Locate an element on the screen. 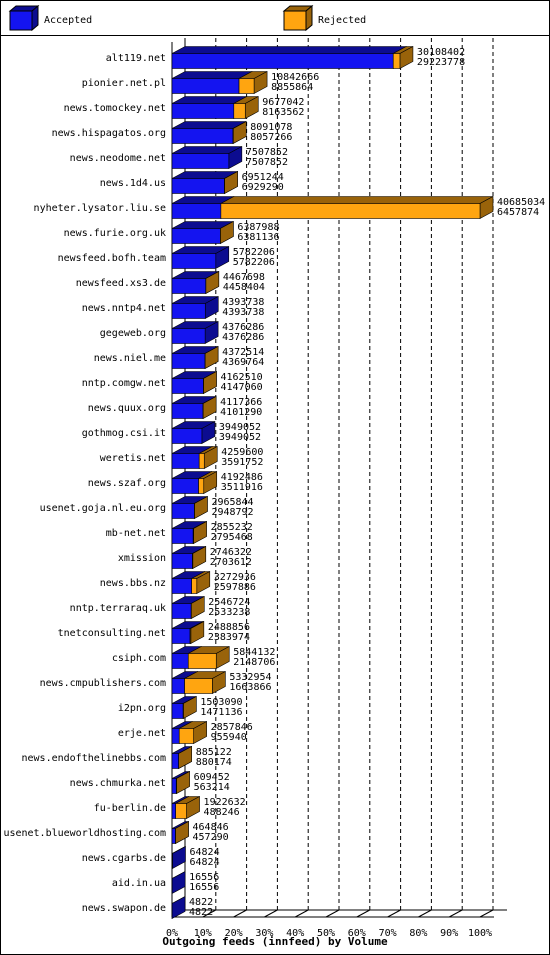 This screenshot has height=955, width=550. value-label: 2948792 is located at coordinates (232, 512).